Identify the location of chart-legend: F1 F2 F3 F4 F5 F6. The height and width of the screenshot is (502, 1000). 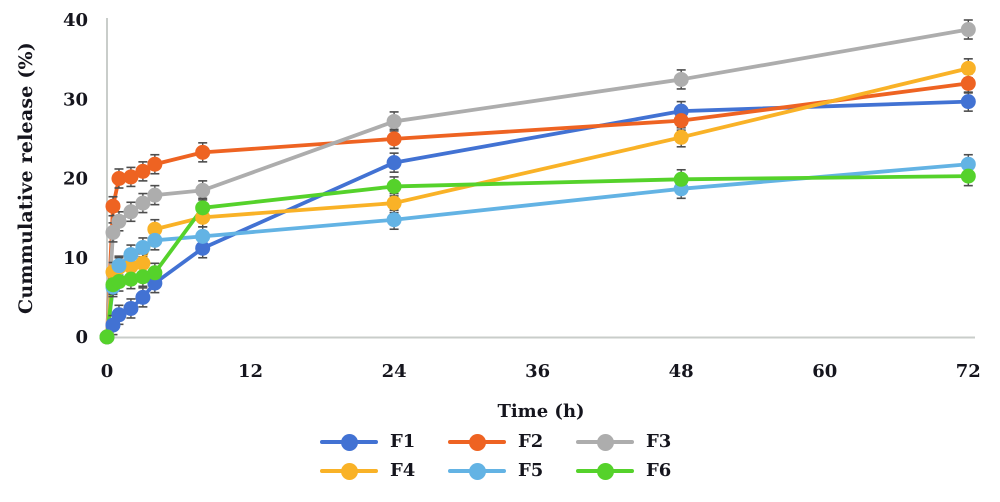
(500, 456).